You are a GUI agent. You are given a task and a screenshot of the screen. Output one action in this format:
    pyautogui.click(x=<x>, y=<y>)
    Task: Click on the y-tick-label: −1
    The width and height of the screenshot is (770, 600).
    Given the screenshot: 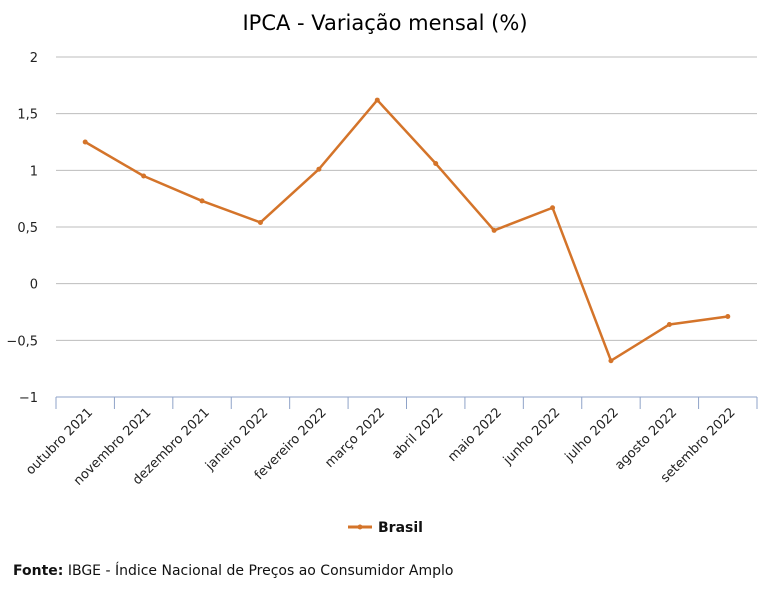 What is the action you would take?
    pyautogui.click(x=28, y=398)
    